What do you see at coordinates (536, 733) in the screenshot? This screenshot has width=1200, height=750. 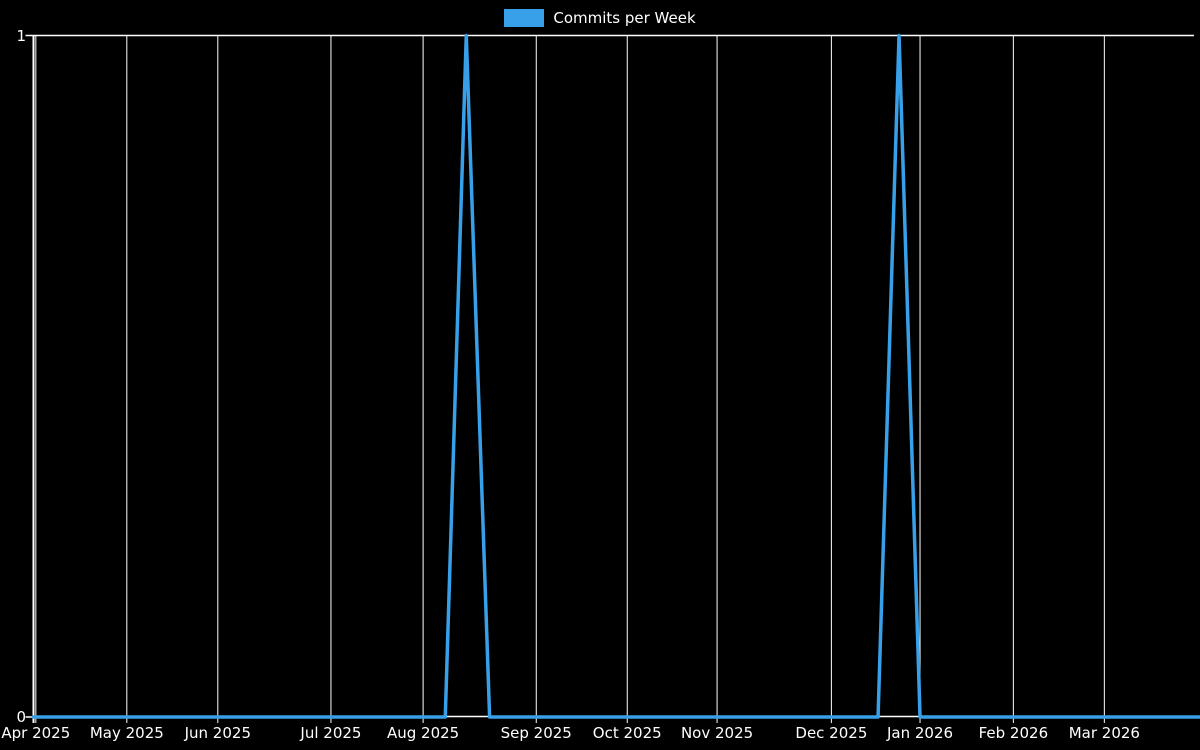 I see `x-tick-label: Sep 2025` at bounding box center [536, 733].